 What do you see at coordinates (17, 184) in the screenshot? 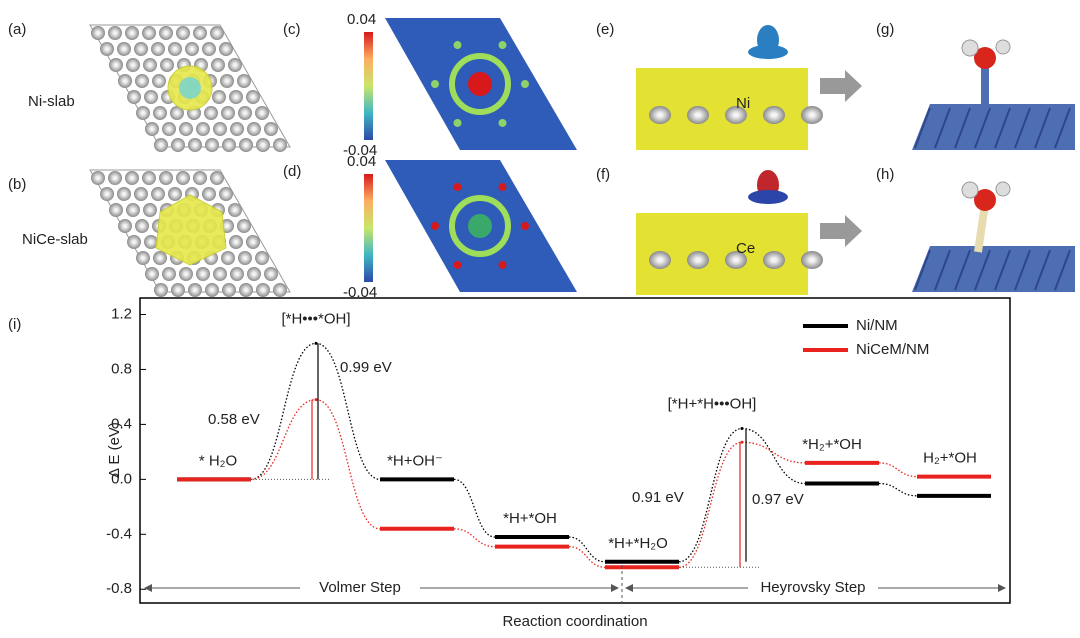
I see `panel-label: (b)` at bounding box center [17, 184].